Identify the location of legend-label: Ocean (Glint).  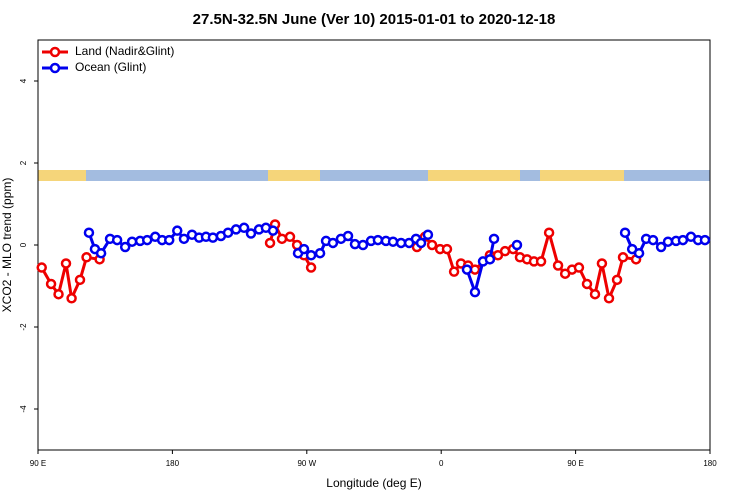
(110, 67).